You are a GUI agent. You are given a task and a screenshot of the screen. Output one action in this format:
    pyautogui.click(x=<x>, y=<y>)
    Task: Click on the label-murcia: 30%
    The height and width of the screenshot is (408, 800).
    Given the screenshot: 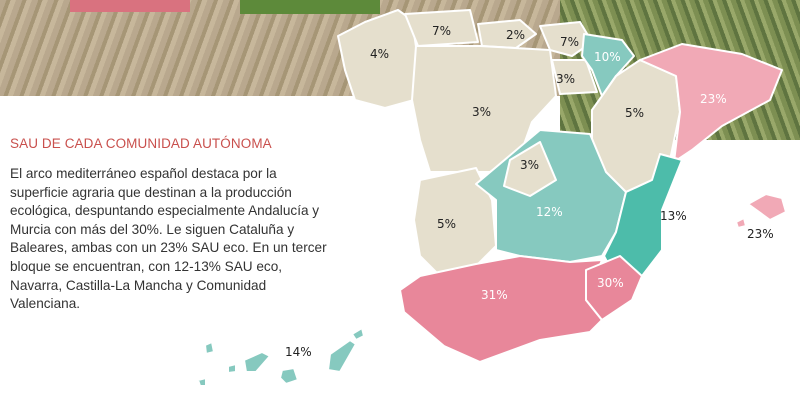 What is the action you would take?
    pyautogui.click(x=610, y=283)
    